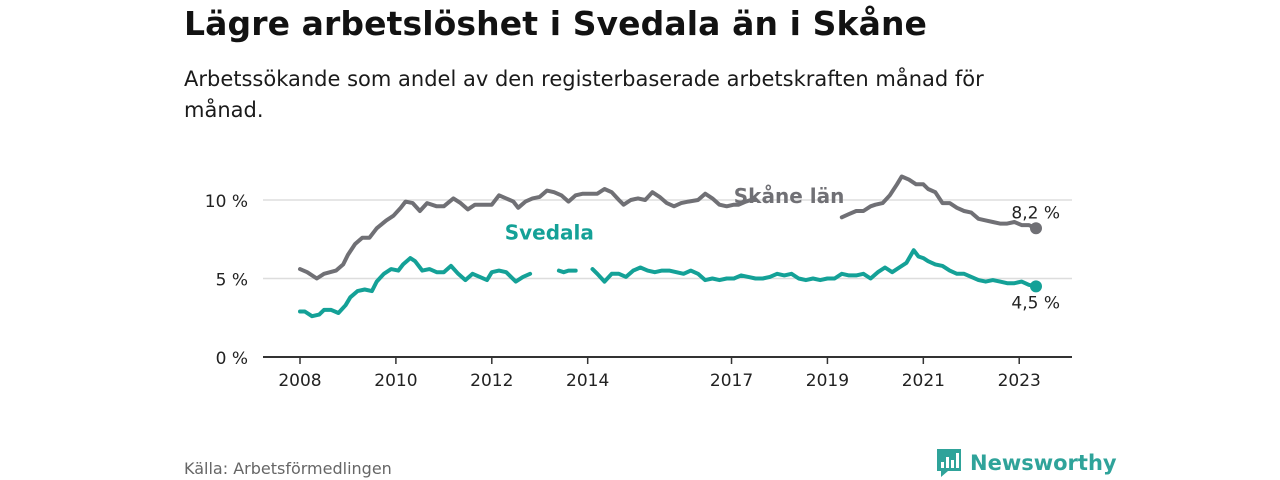 This screenshot has height=480, width=1280. Describe the element at coordinates (288, 468) in the screenshot. I see `source-note: Källa: Arbetsförmedlingen` at that location.